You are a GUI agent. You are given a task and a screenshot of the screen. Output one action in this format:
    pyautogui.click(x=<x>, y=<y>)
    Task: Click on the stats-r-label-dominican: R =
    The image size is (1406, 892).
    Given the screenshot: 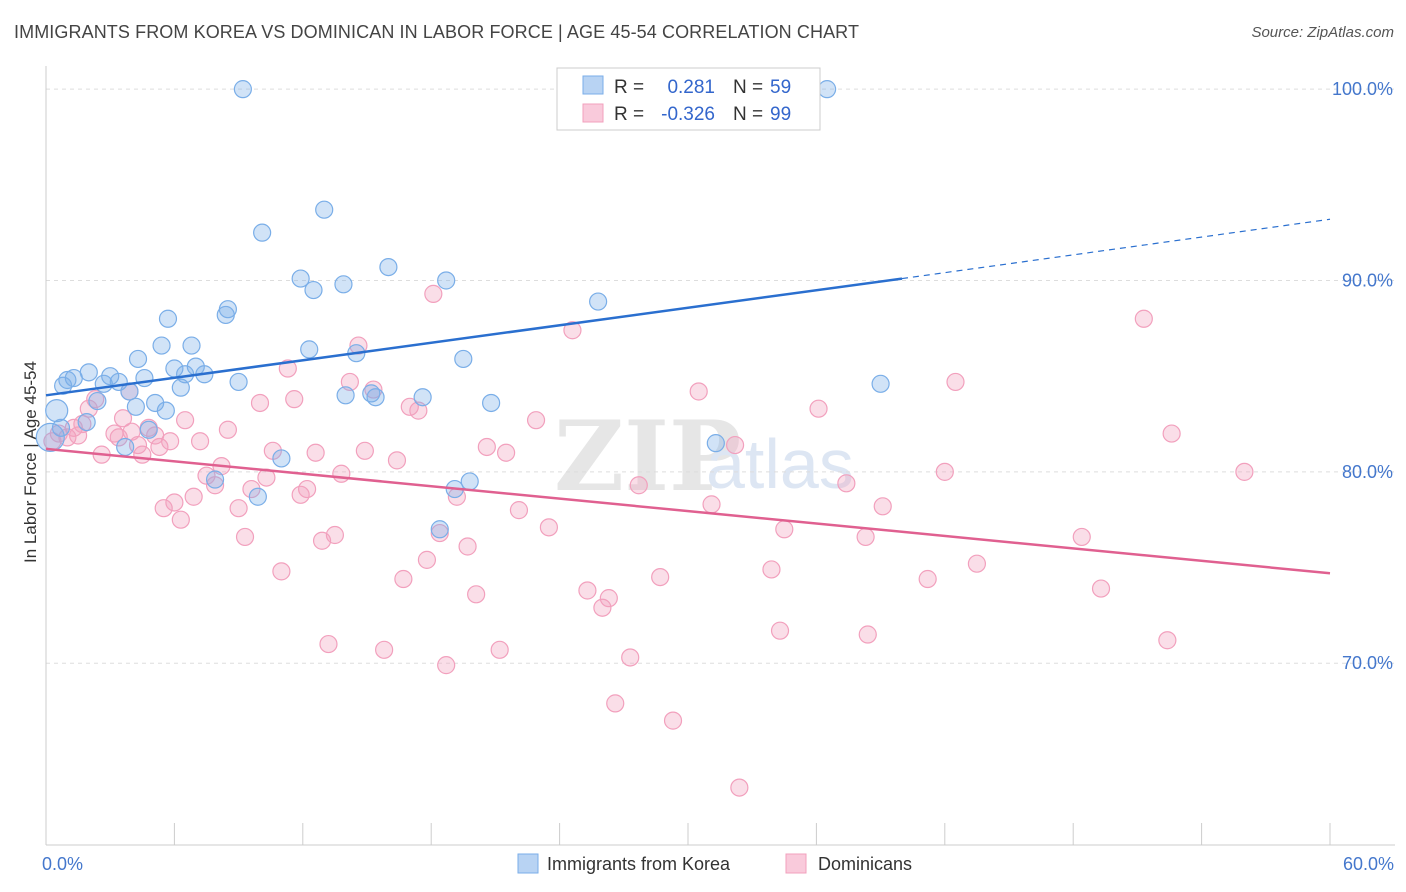 What is the action you would take?
    pyautogui.click(x=629, y=114)
    